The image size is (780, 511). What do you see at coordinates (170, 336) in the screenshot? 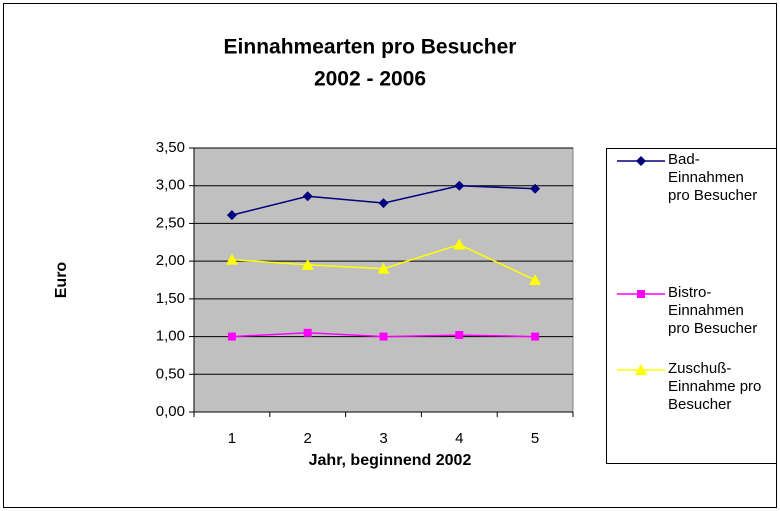
I see `y-tick-label: 1,00` at bounding box center [170, 336].